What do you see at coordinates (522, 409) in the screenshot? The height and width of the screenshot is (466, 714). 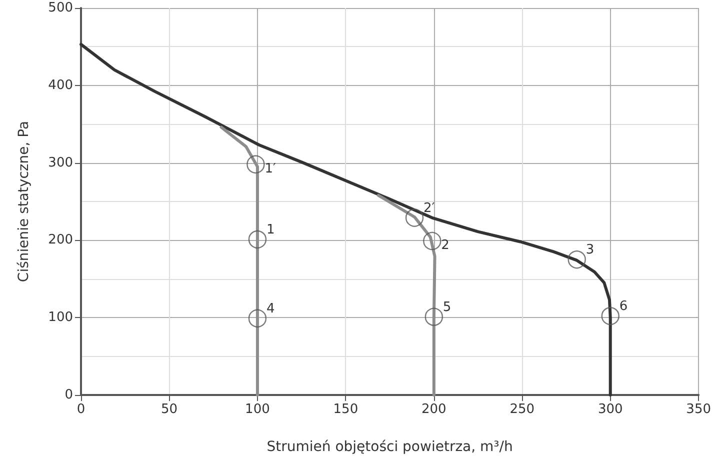 I see `x-tick-label: 250` at bounding box center [522, 409].